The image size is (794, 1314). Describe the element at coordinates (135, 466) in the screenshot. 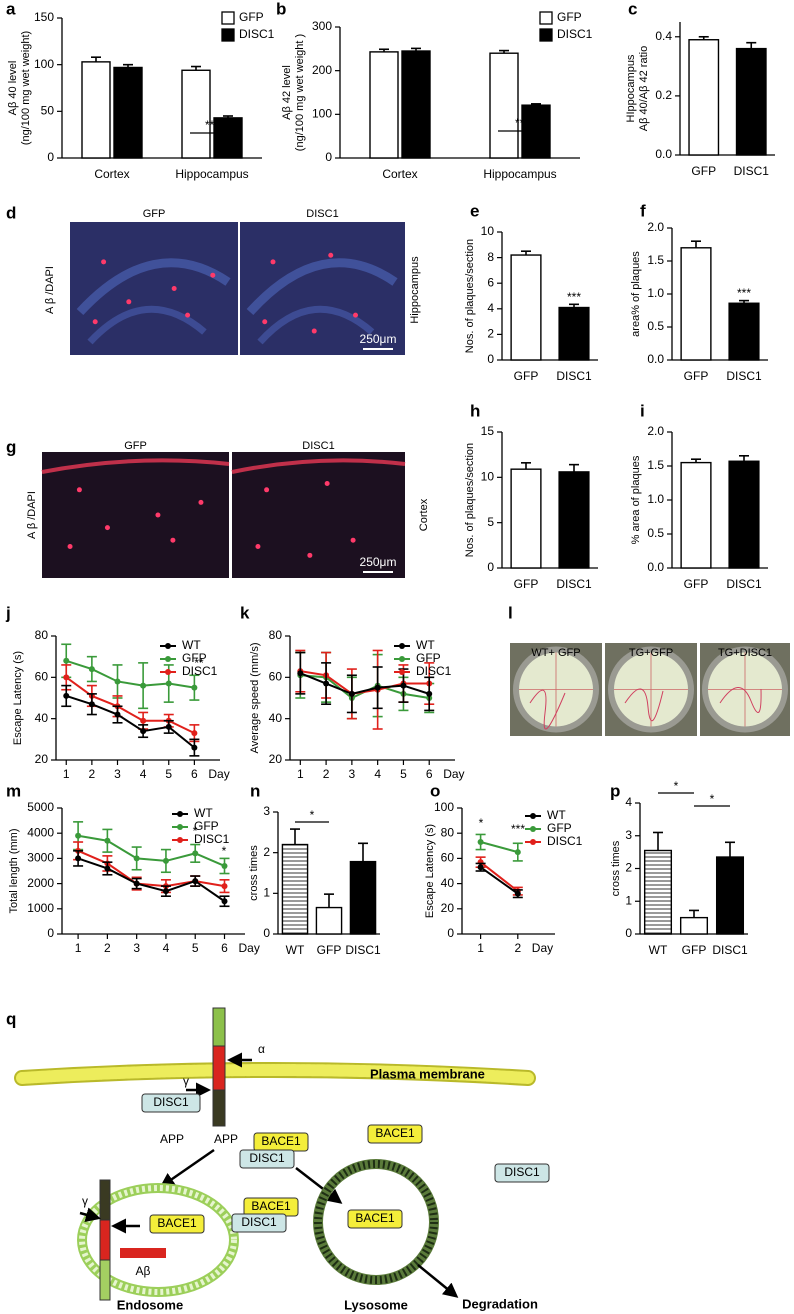

I see `tissue-edge` at that location.